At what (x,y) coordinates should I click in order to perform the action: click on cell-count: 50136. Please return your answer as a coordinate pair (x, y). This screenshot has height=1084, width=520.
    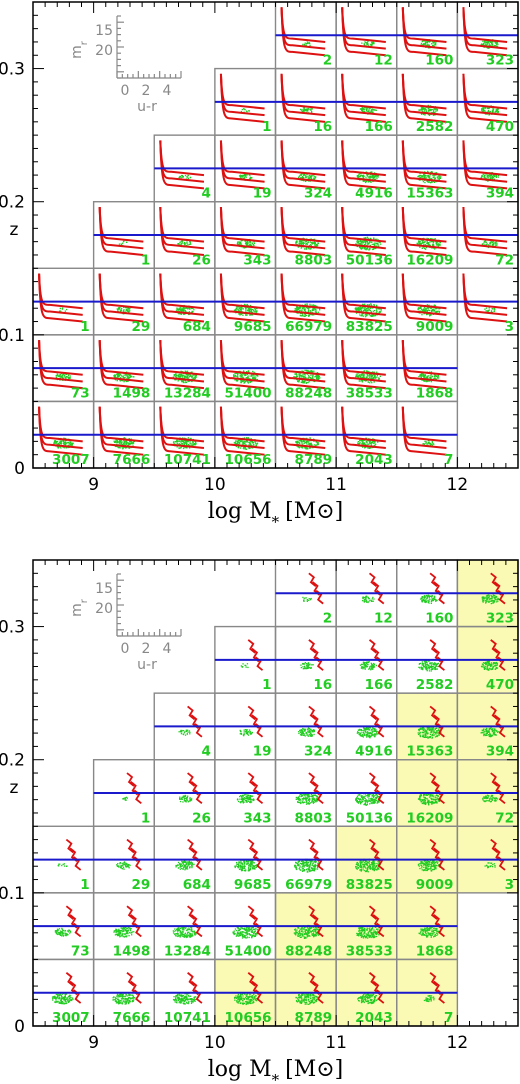
    Looking at the image, I should click on (369, 260).